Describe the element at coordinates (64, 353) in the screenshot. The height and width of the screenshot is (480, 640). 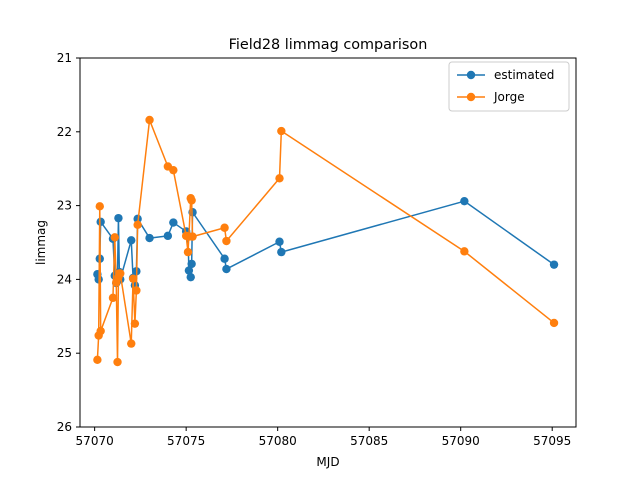
I see `y-tick-label: 25` at that location.